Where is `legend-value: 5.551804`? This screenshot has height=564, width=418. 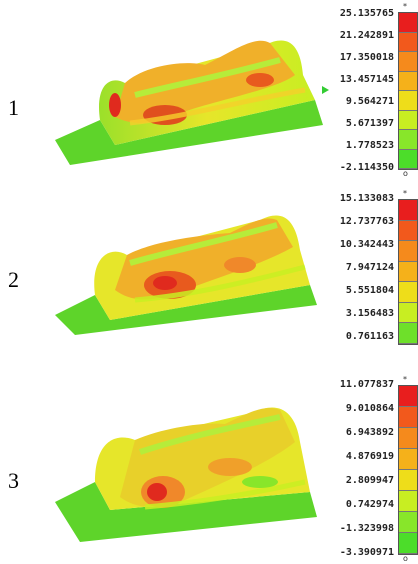 legend-value: 5.551804 is located at coordinates (369, 290).